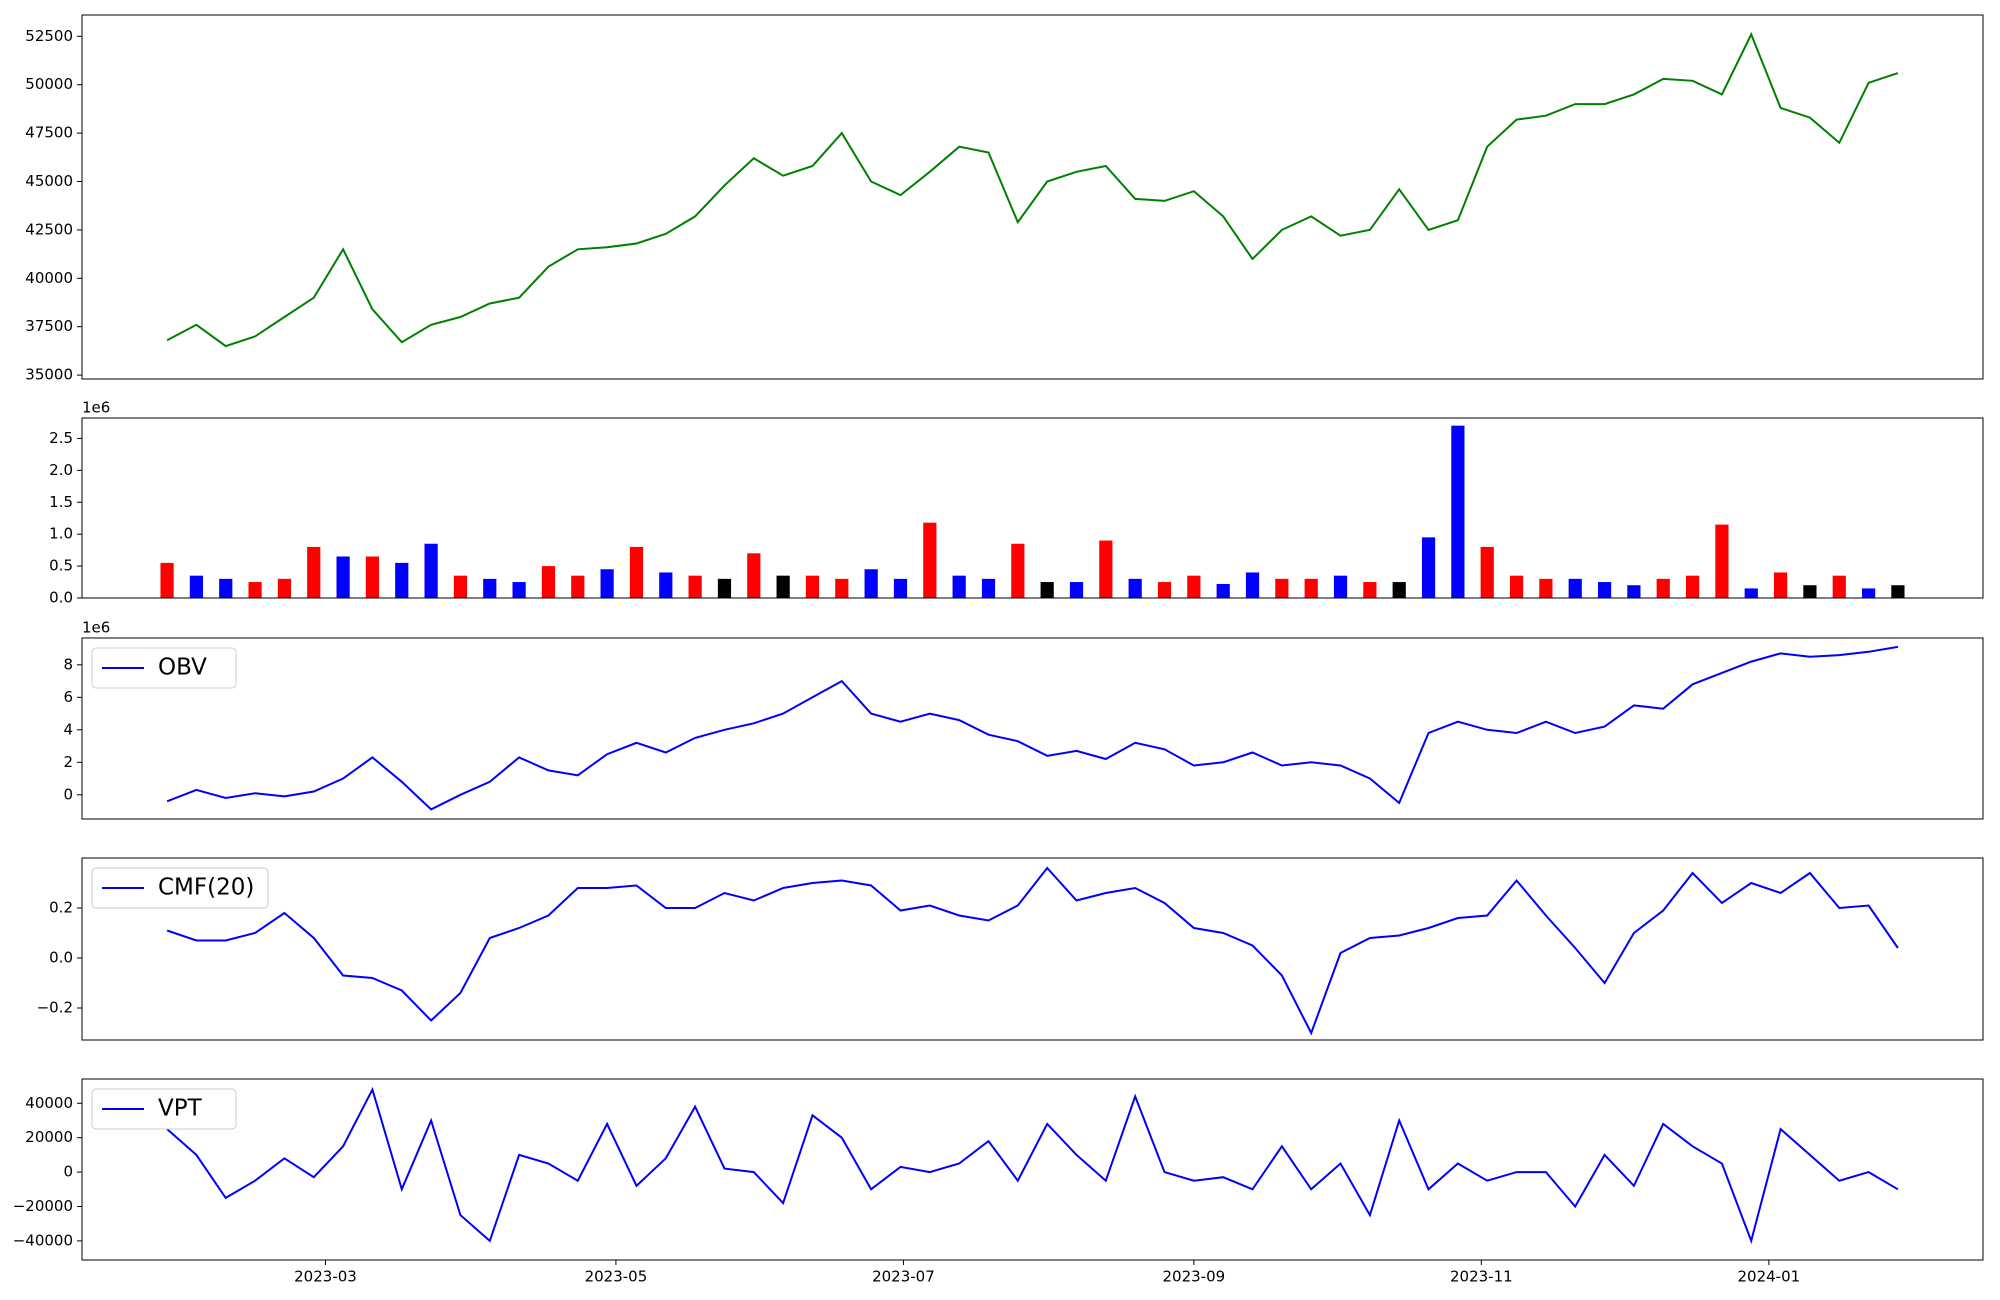 This screenshot has width=2000, height=1300. What do you see at coordinates (180, 1109) in the screenshot?
I see `legend-label: VPT` at bounding box center [180, 1109].